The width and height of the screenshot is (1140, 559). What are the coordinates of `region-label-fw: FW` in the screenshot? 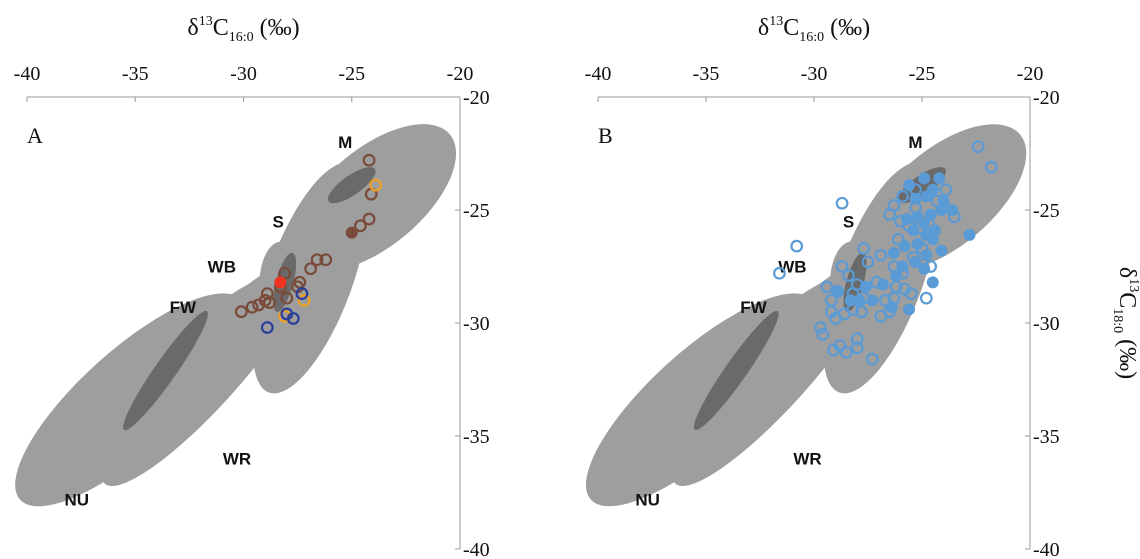 It's located at (753, 307).